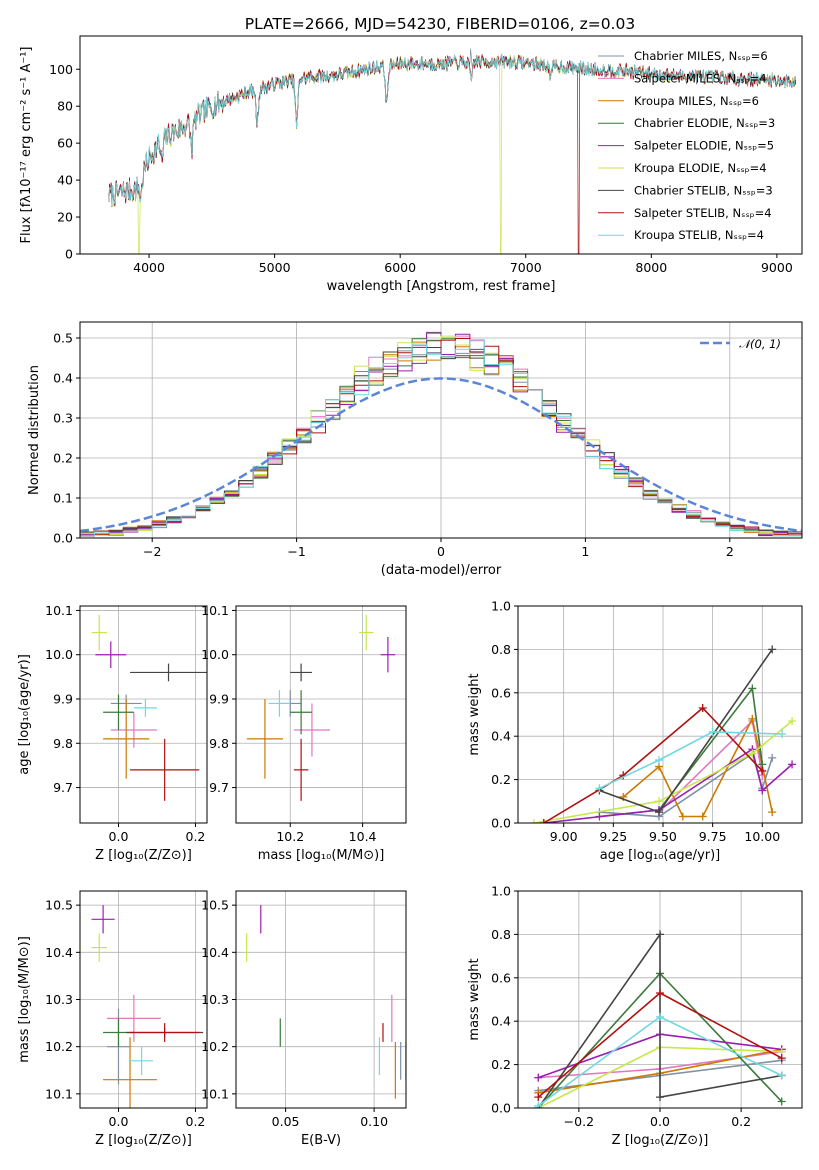  Describe the element at coordinates (651, 267) in the screenshot. I see `x-tick-label: 8000` at that location.